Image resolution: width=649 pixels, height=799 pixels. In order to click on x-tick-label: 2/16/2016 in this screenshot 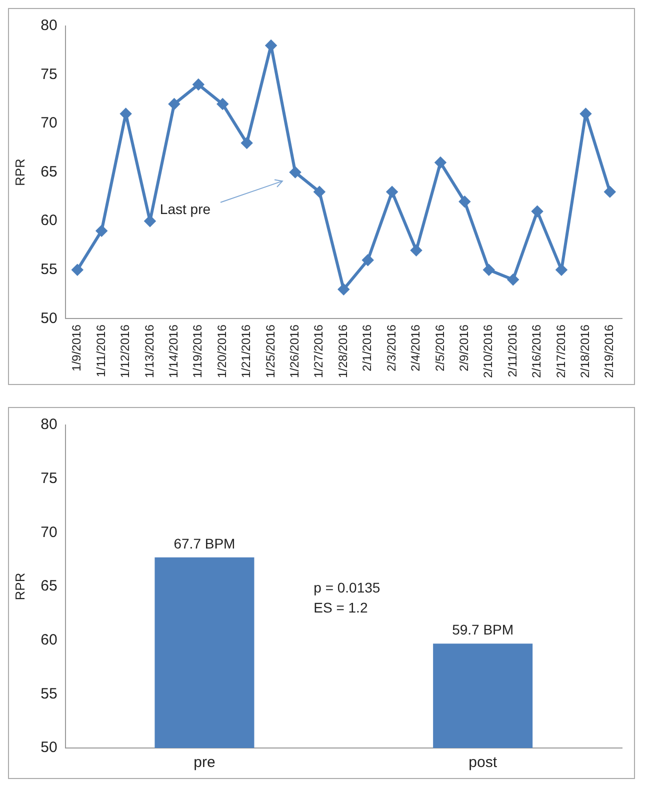, I will do `click(537, 351)`.